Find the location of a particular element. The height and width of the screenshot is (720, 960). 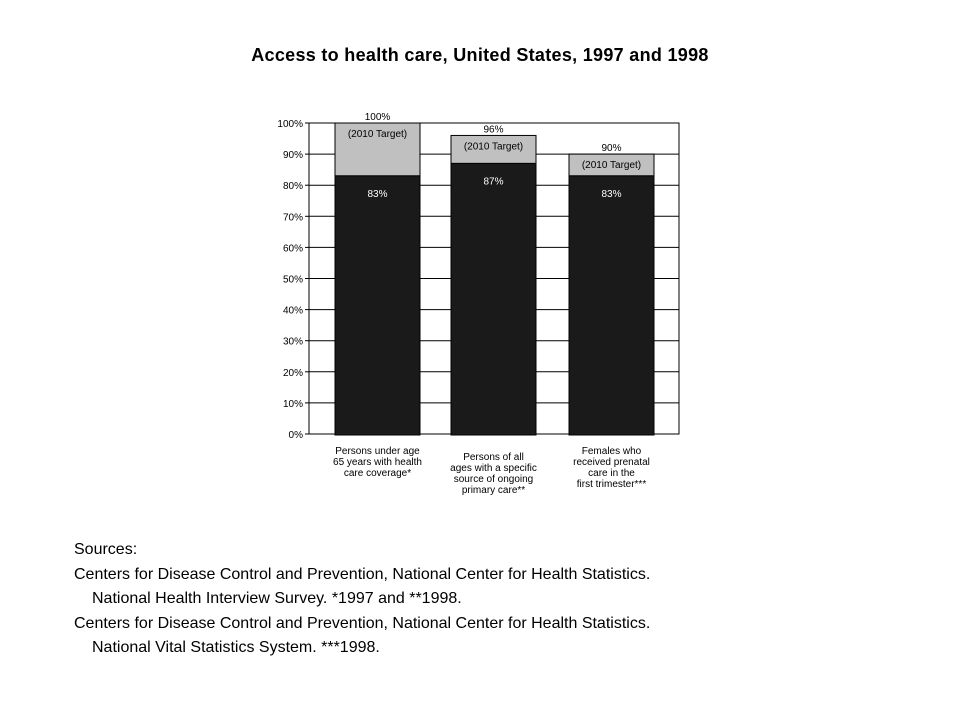

category-label-line: 65 years with health is located at coordinates (377, 462).